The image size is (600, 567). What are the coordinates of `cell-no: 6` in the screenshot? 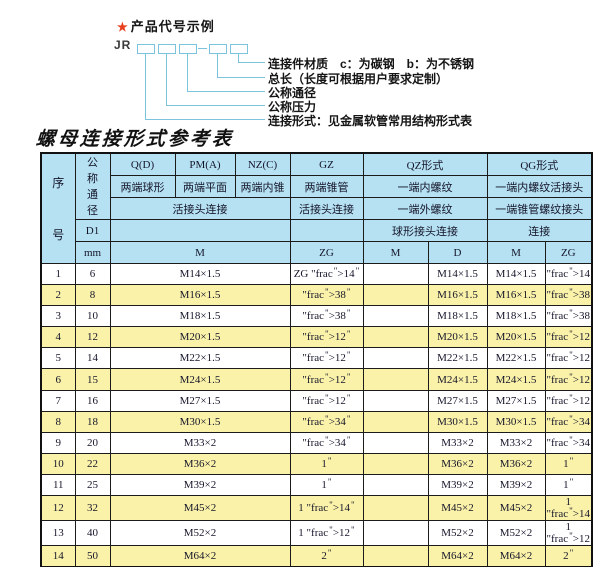 It's located at (58, 379).